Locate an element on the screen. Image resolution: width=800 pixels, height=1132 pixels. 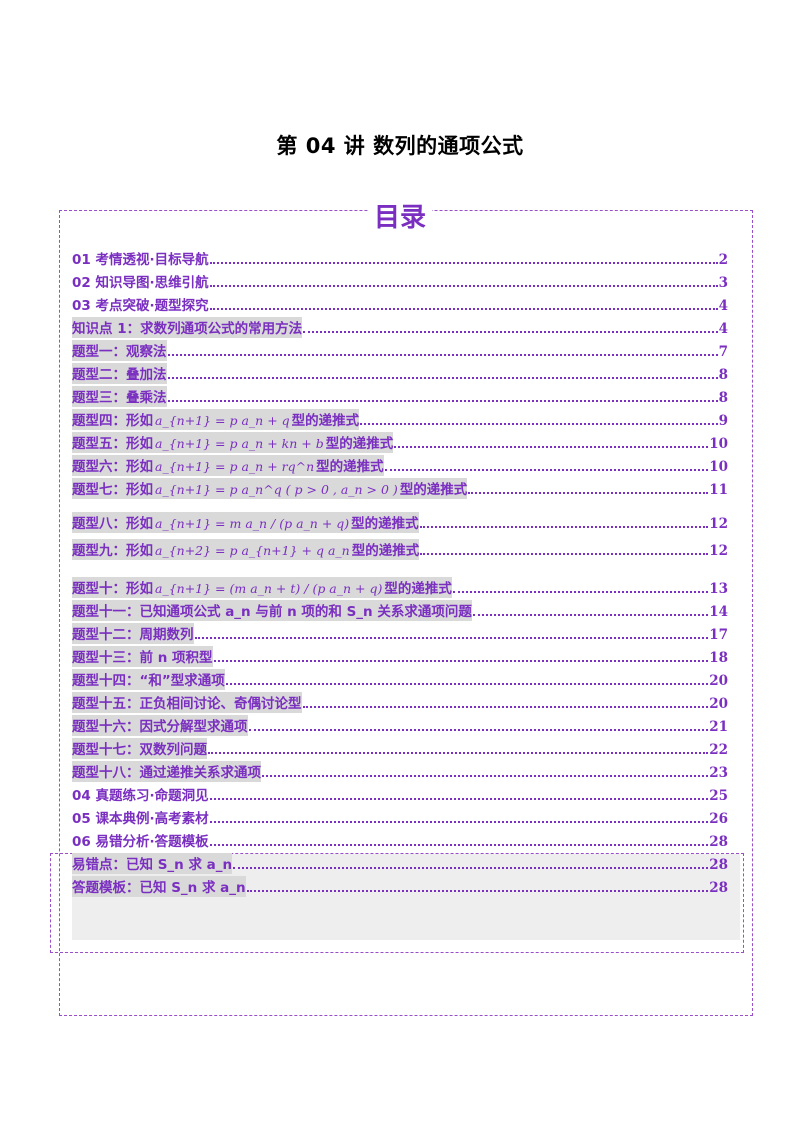
toc-entry-formula: a_{n+1} = p a_n + q is located at coordinates (222, 420).